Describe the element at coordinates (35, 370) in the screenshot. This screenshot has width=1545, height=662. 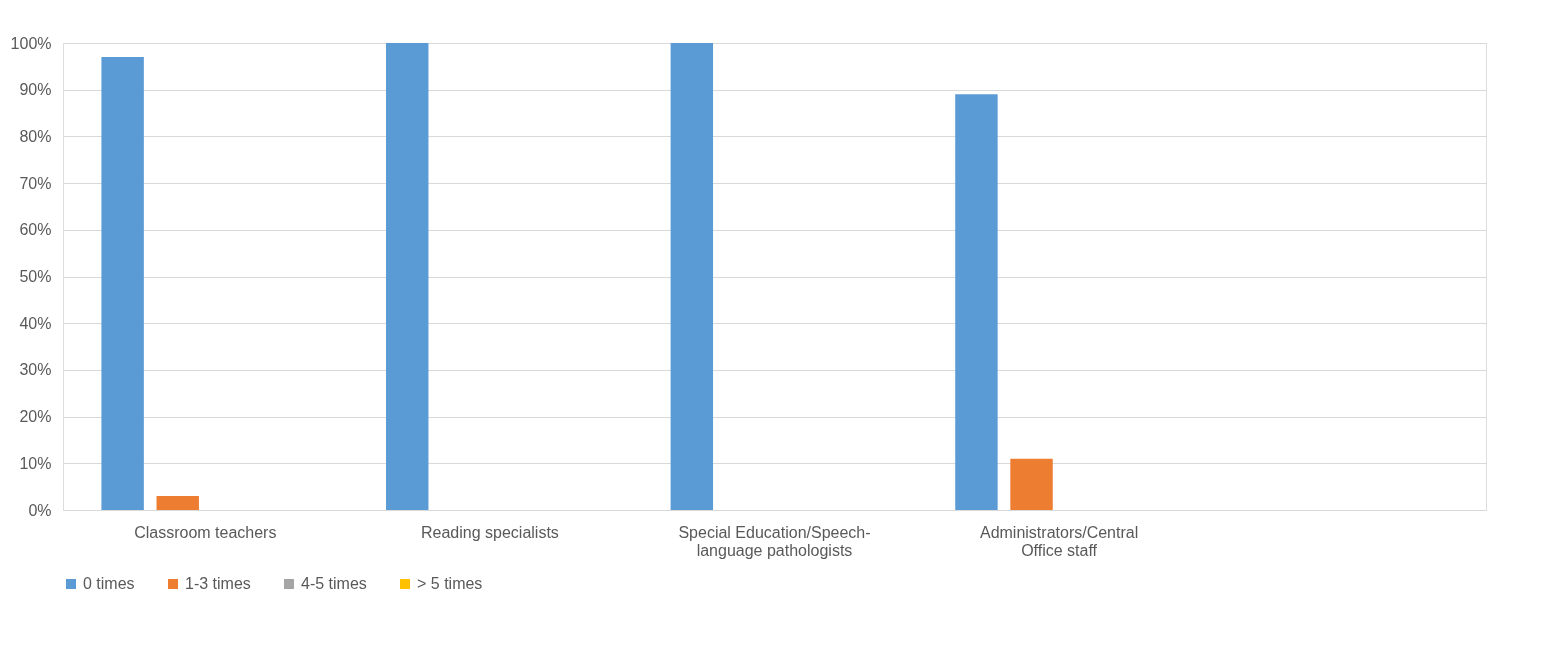
I see `y-tick-label: 30%` at that location.